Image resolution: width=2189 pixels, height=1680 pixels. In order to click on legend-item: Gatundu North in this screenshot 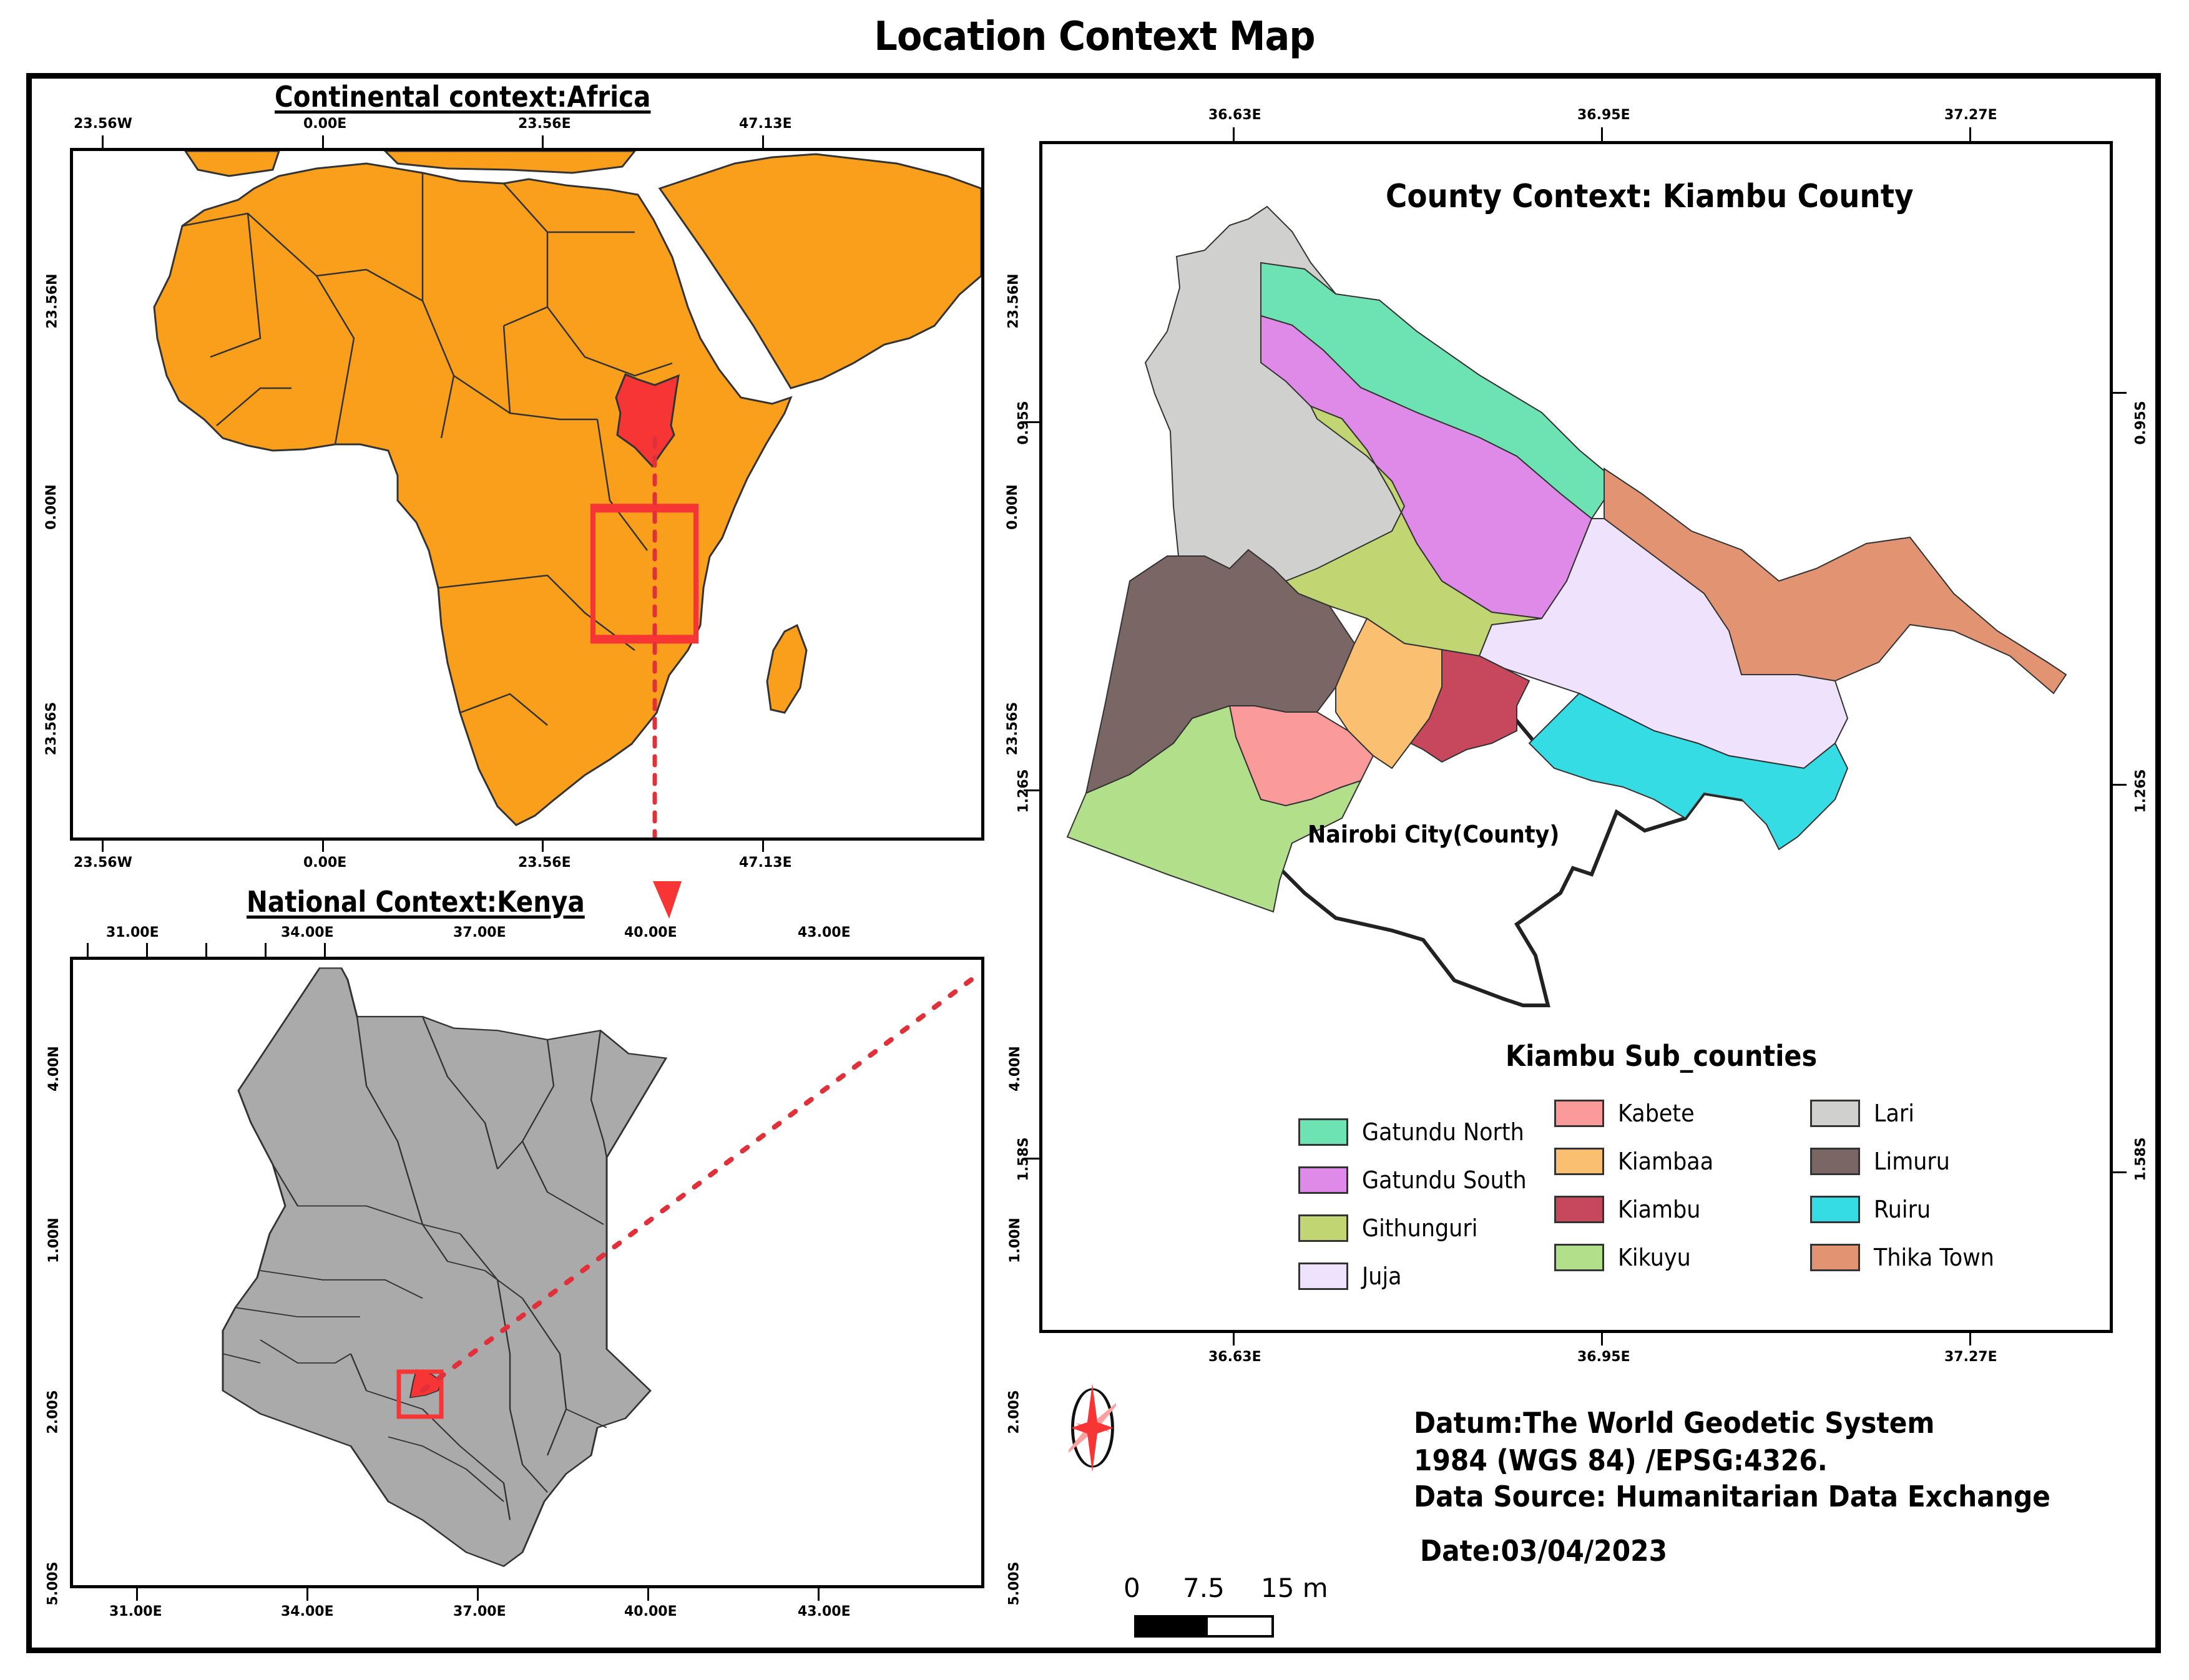, I will do `click(1418, 1132)`.